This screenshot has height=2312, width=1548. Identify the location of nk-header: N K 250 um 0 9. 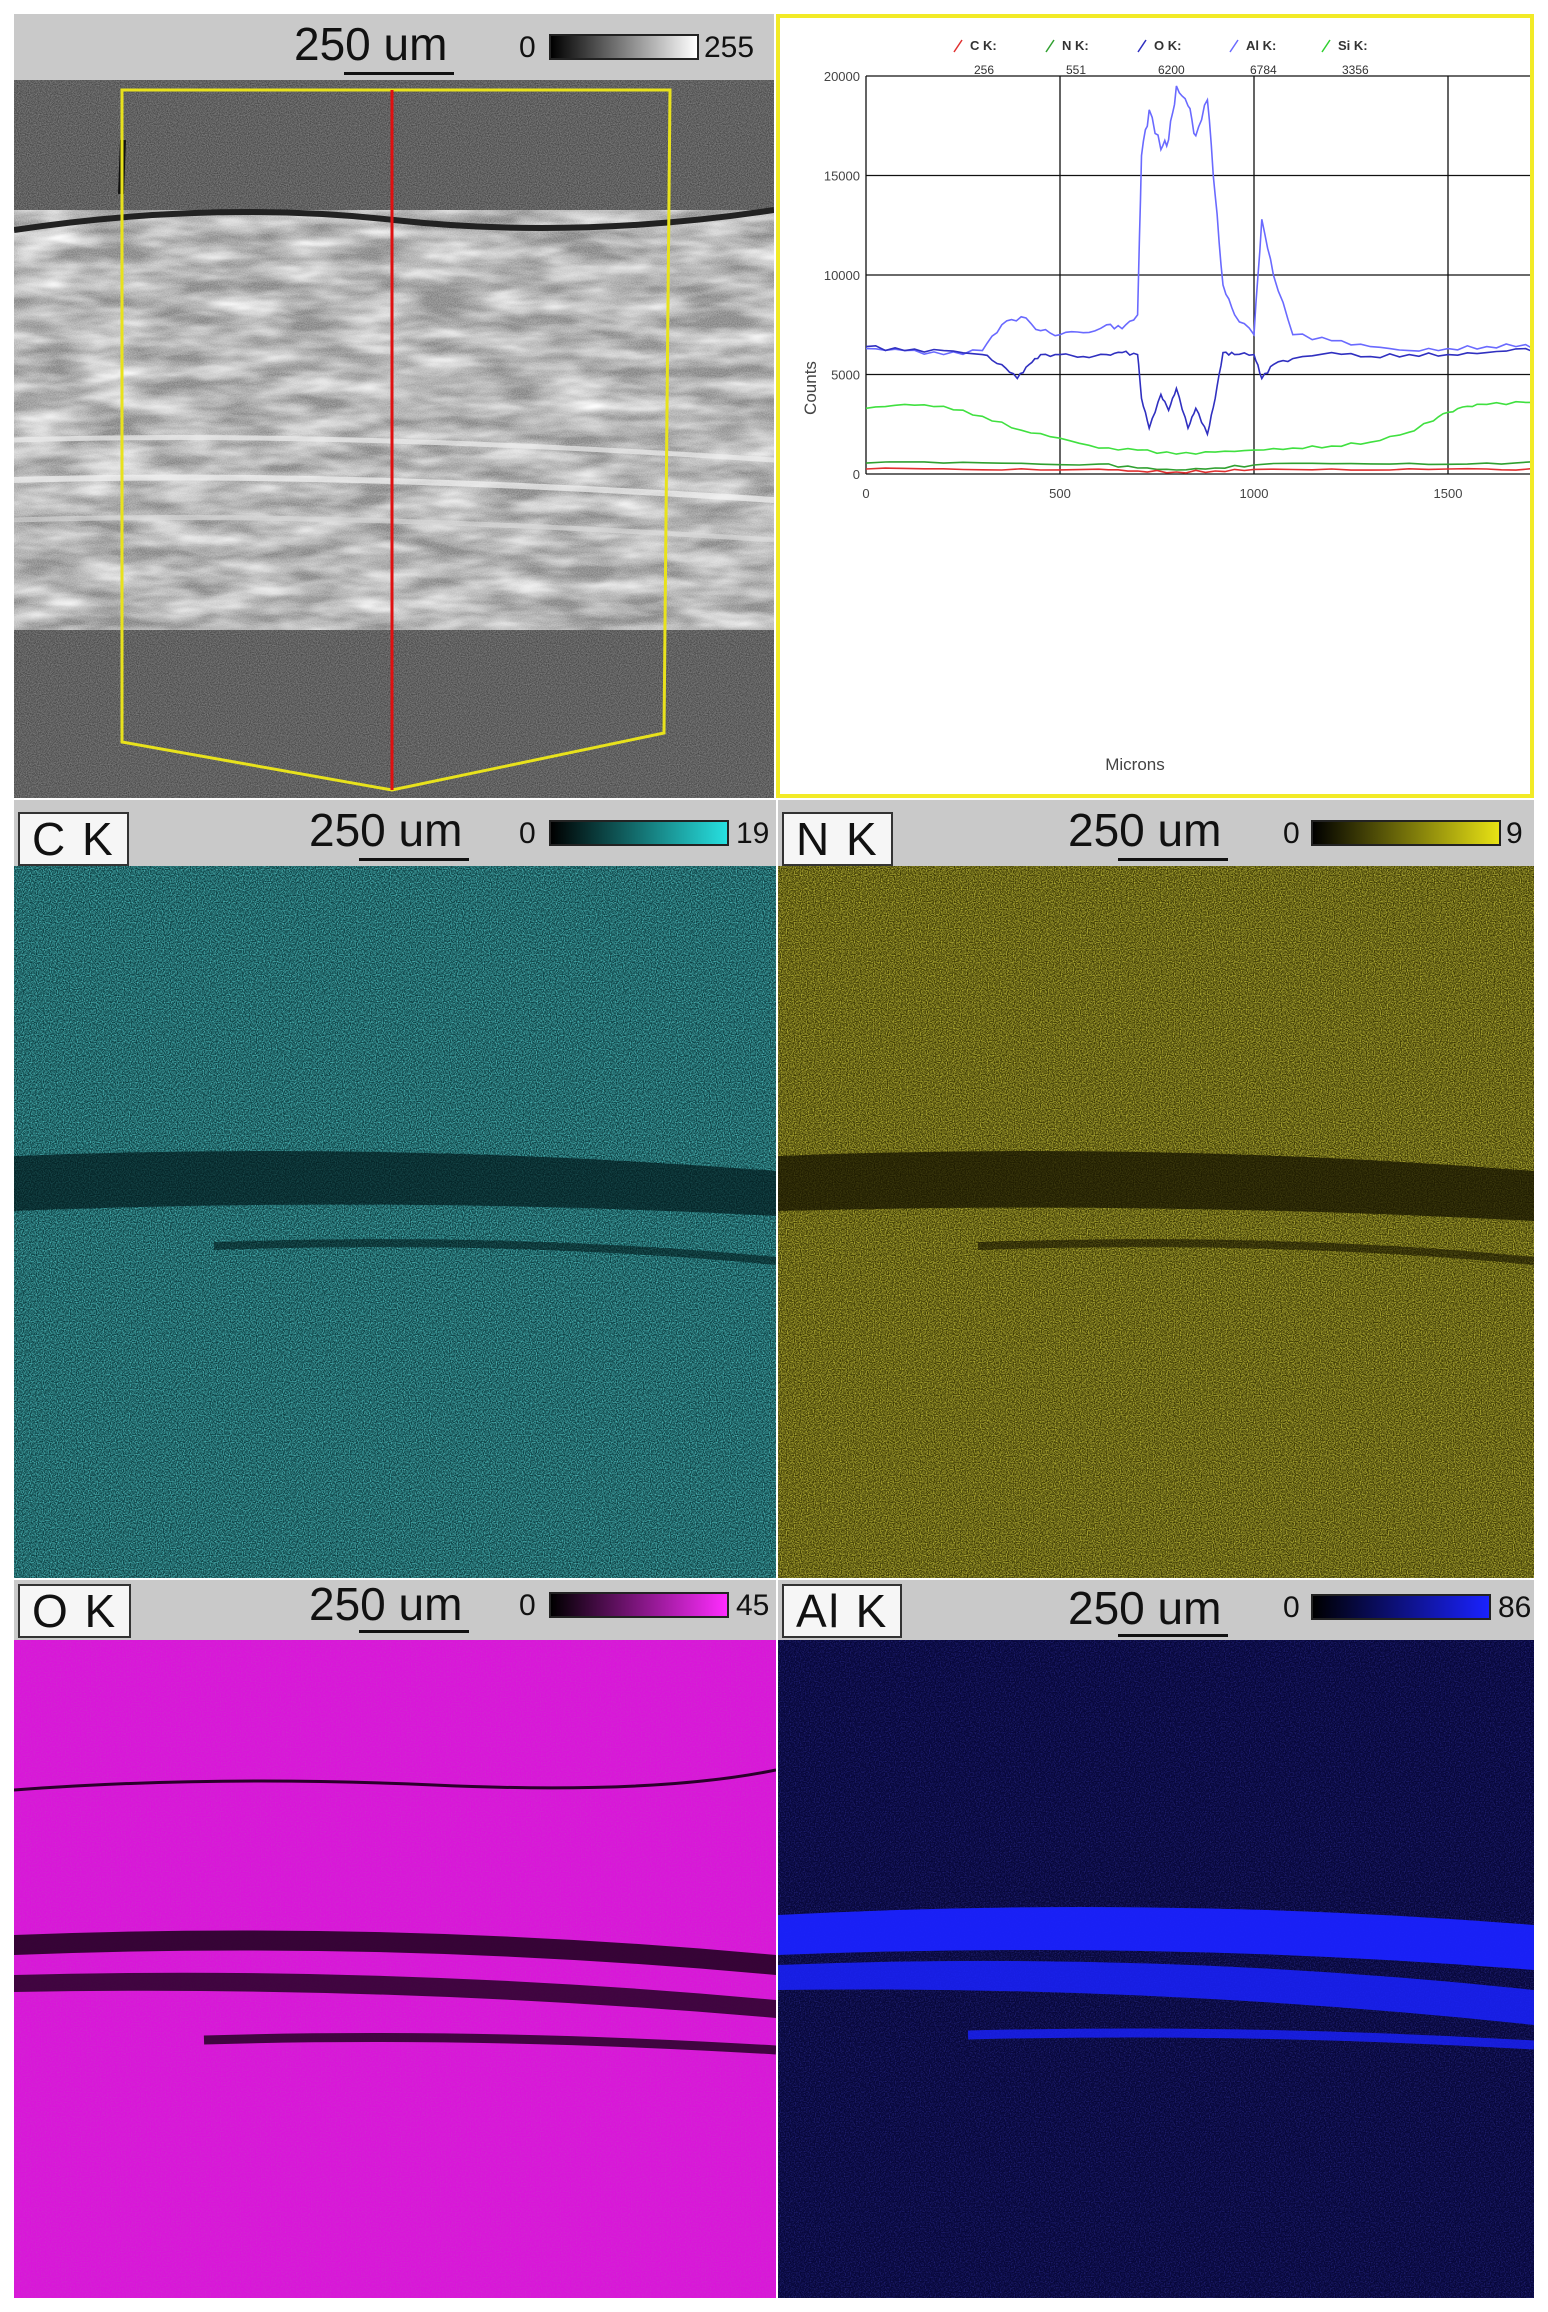
(1156, 833).